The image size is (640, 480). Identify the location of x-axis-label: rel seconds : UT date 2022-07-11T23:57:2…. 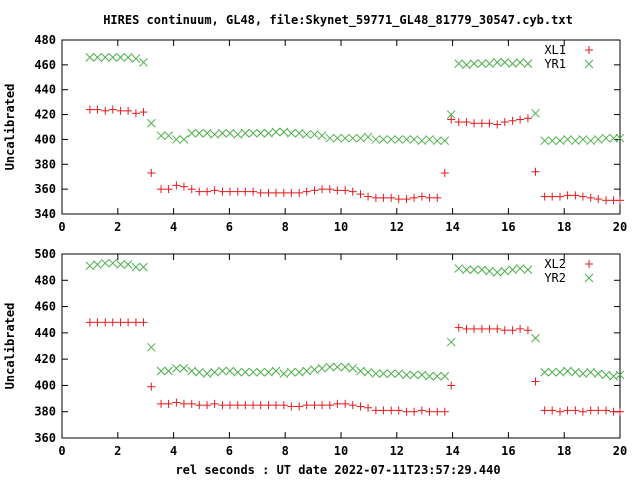
(337, 470).